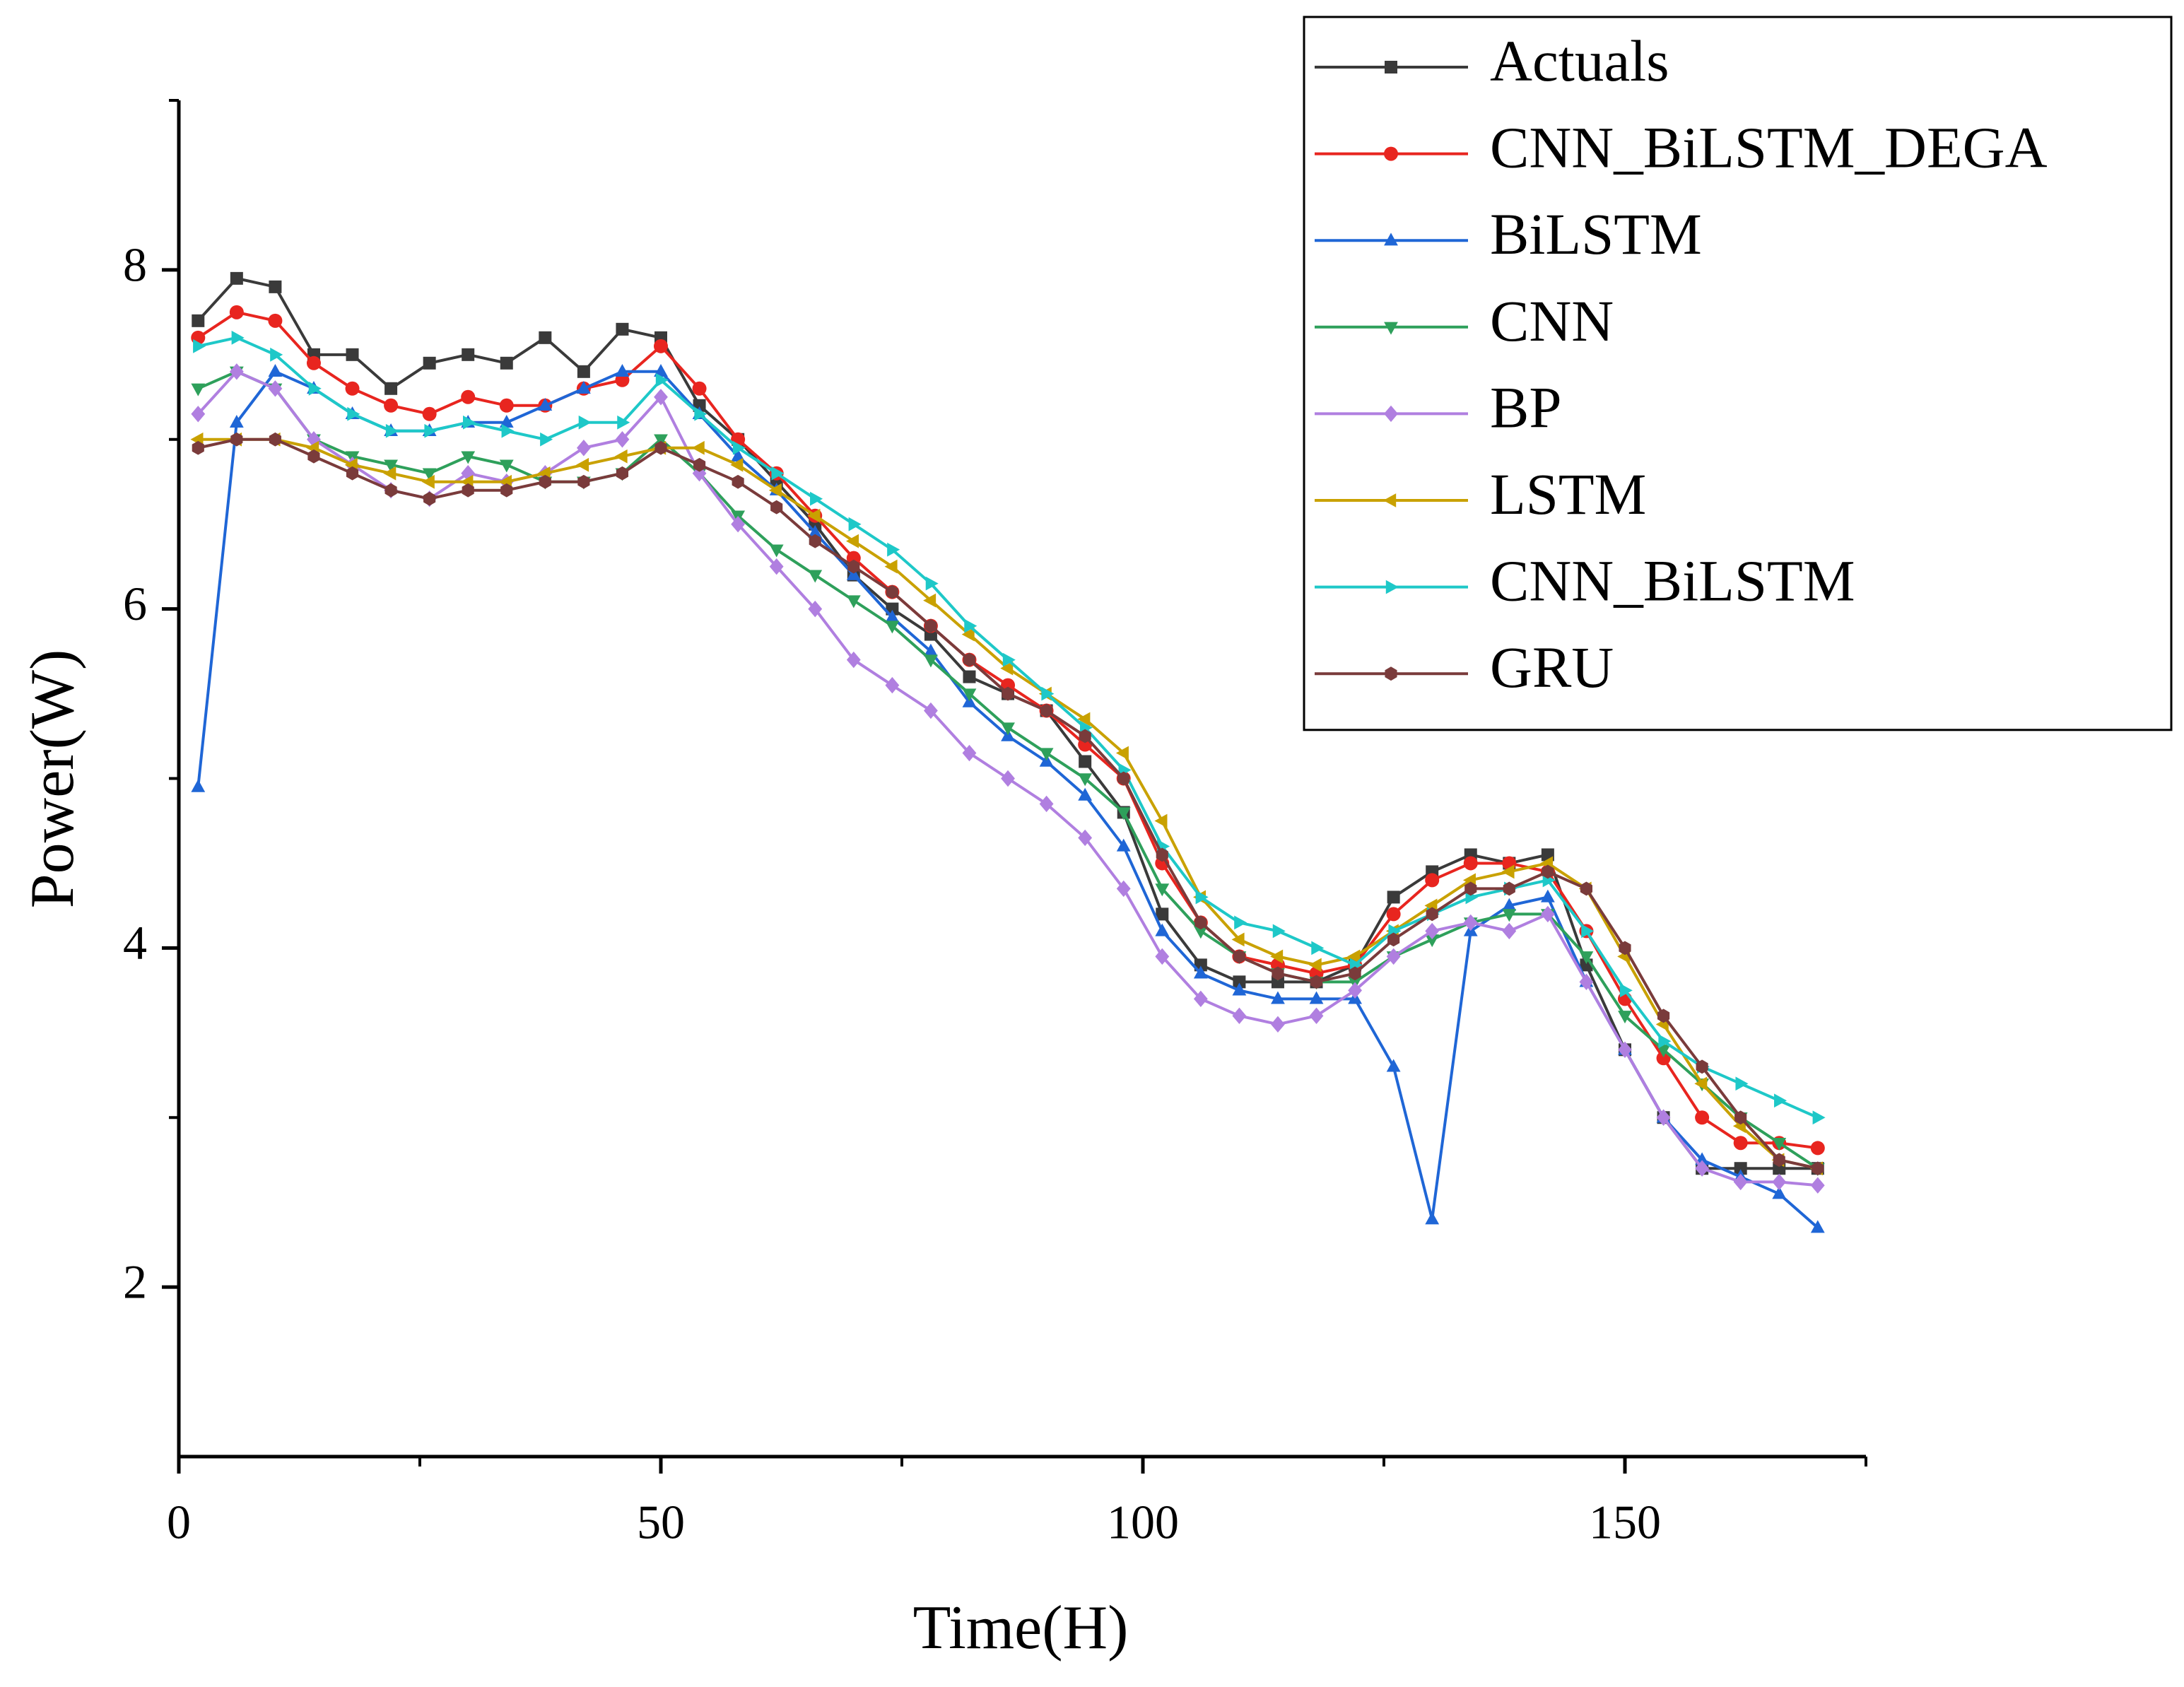 Image resolution: width=2184 pixels, height=1687 pixels. What do you see at coordinates (53, 779) in the screenshot?
I see `y-axis-title: Power(W)` at bounding box center [53, 779].